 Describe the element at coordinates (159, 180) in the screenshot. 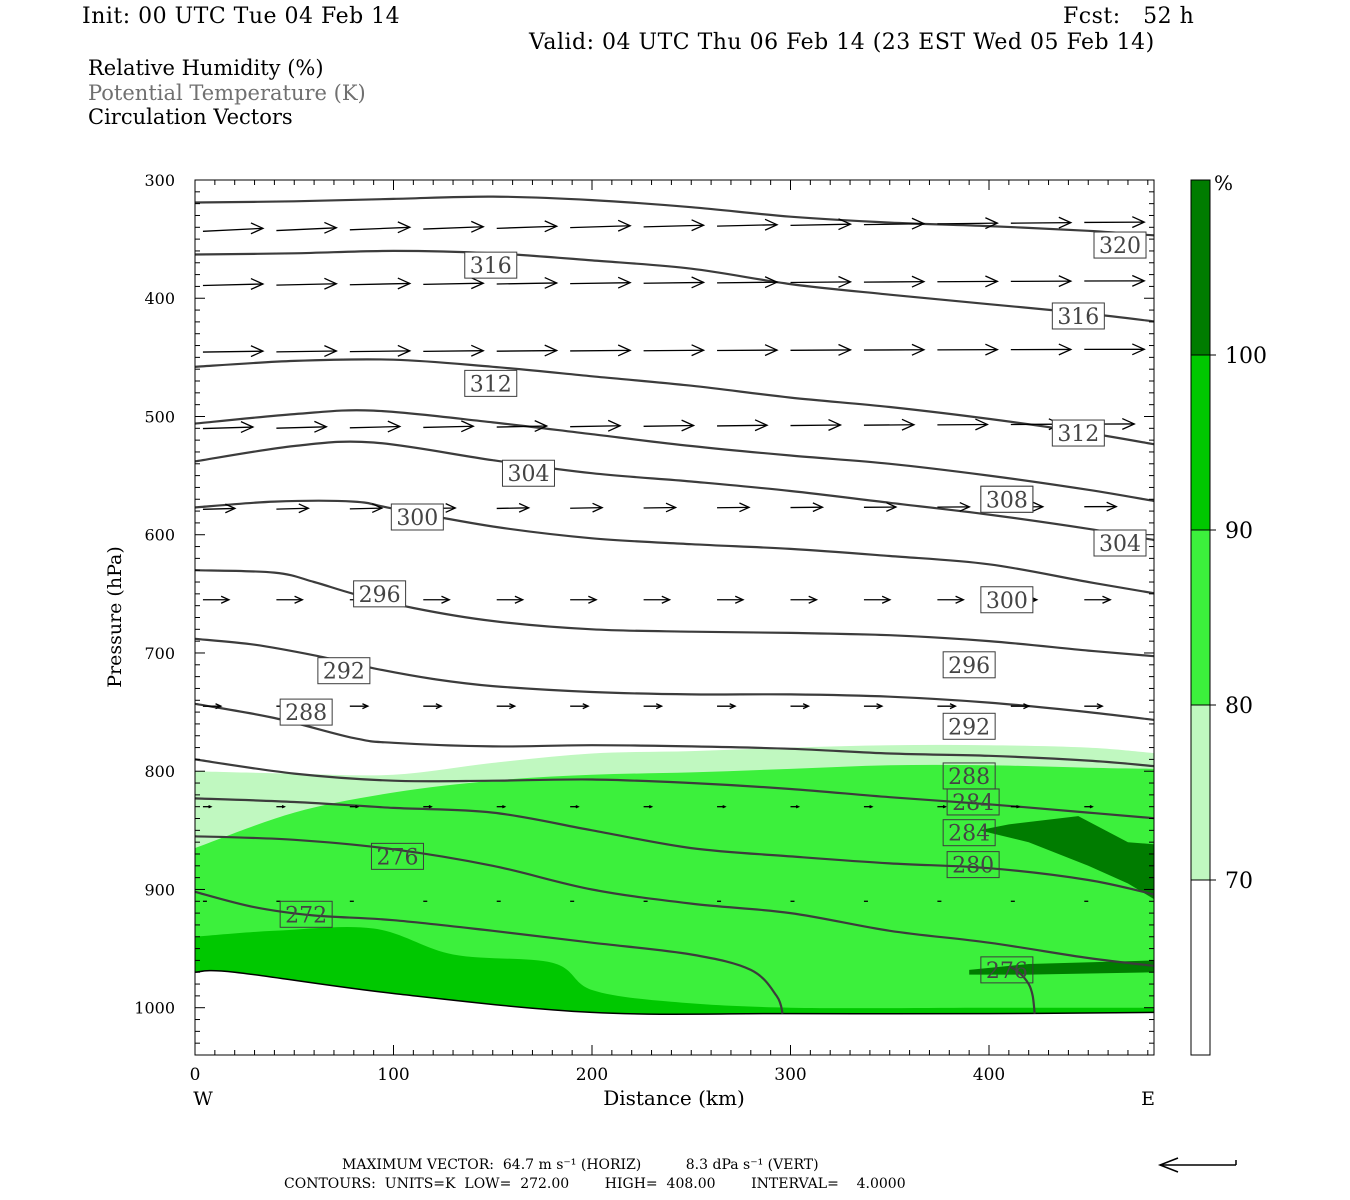

I see `y-tick-label: 300` at that location.